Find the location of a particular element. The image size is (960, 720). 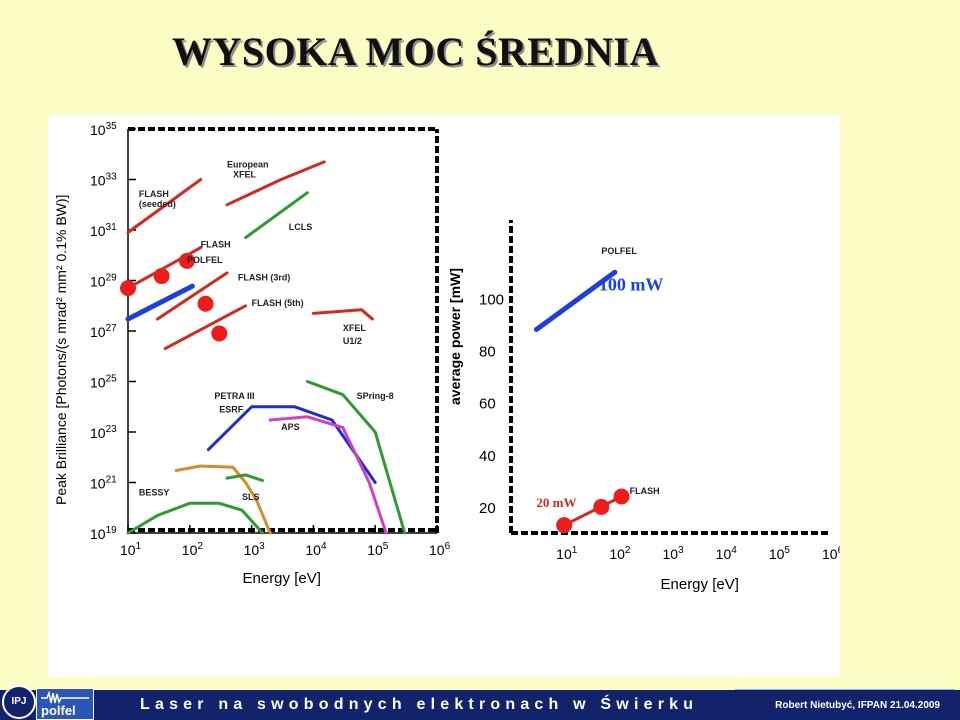

right-y-tick-label: 60 is located at coordinates (487, 404).